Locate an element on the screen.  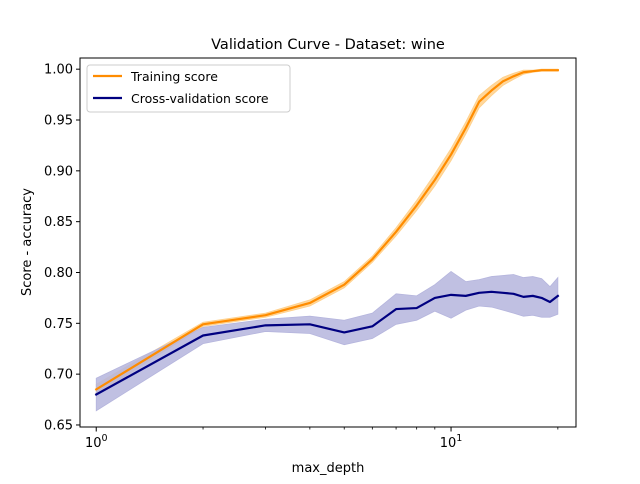
y-axis-label: Score - accuracy is located at coordinates (27, 242).